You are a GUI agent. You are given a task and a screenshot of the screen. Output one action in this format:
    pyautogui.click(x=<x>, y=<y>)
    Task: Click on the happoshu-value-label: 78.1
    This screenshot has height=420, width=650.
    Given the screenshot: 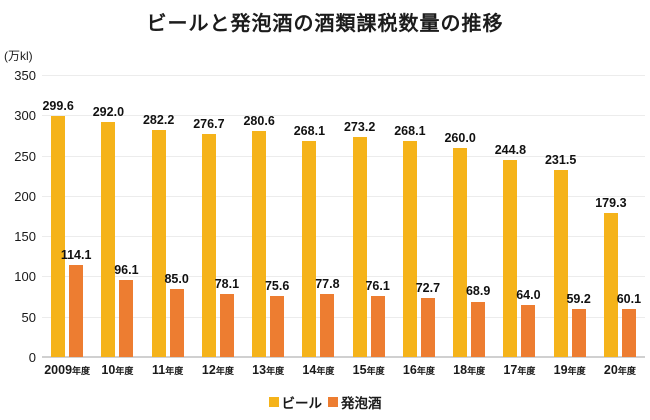 What is the action you would take?
    pyautogui.click(x=227, y=284)
    